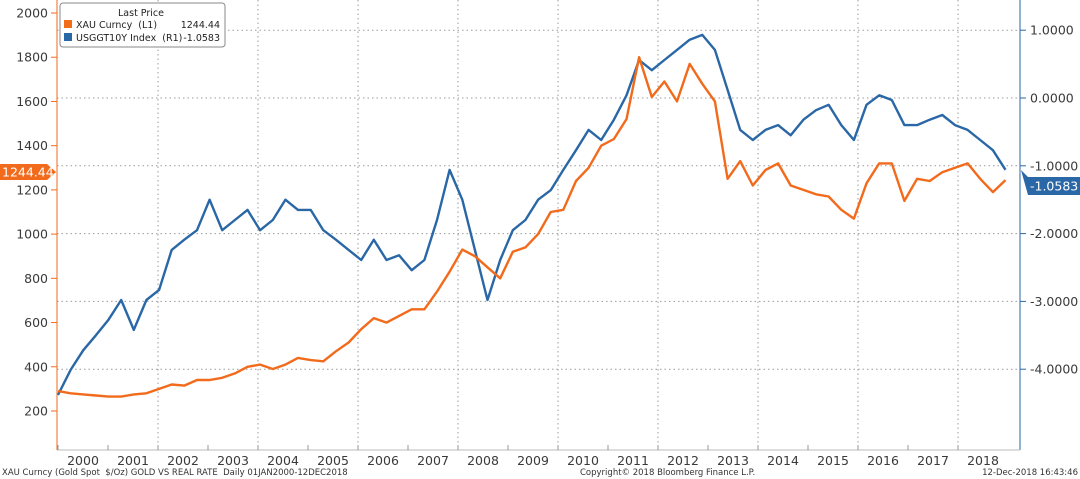 This screenshot has width=1080, height=479. What do you see at coordinates (983, 460) in the screenshot?
I see `x-axis-tick-label: 2018` at bounding box center [983, 460].